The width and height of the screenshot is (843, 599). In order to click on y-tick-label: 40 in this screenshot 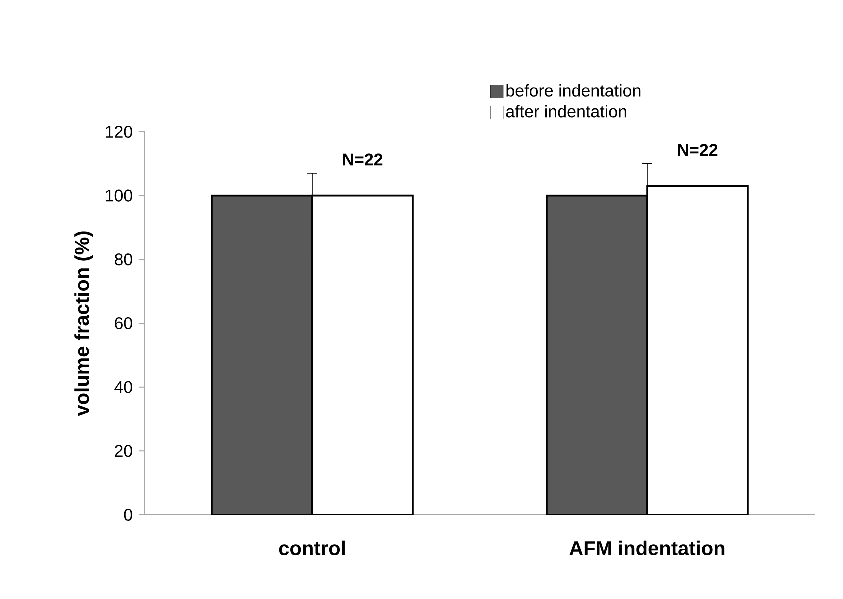, I will do `click(123, 387)`.